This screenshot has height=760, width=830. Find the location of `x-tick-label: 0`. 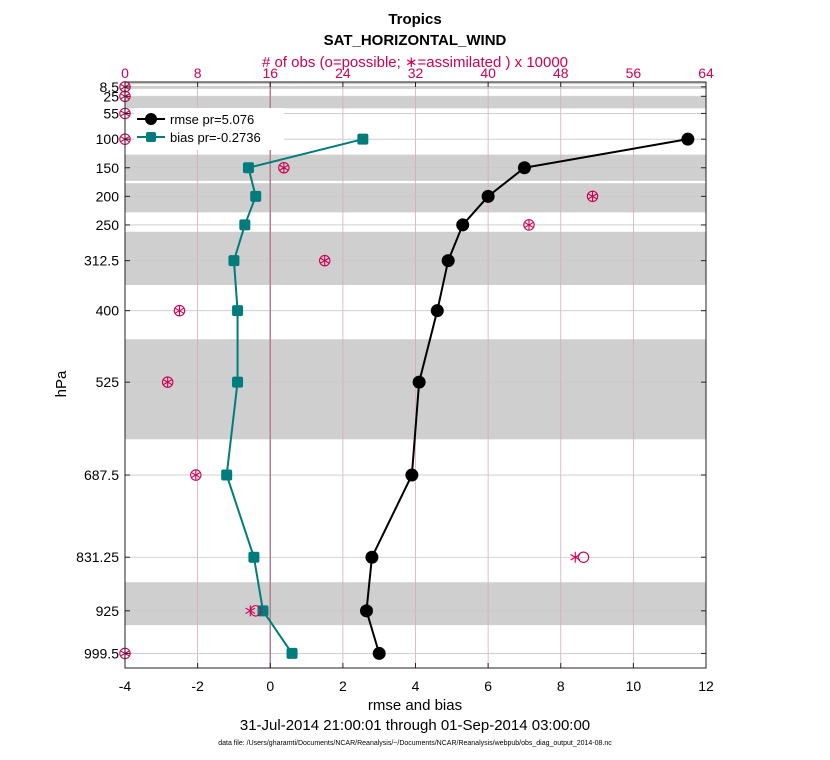

x-tick-label: 0 is located at coordinates (270, 686).